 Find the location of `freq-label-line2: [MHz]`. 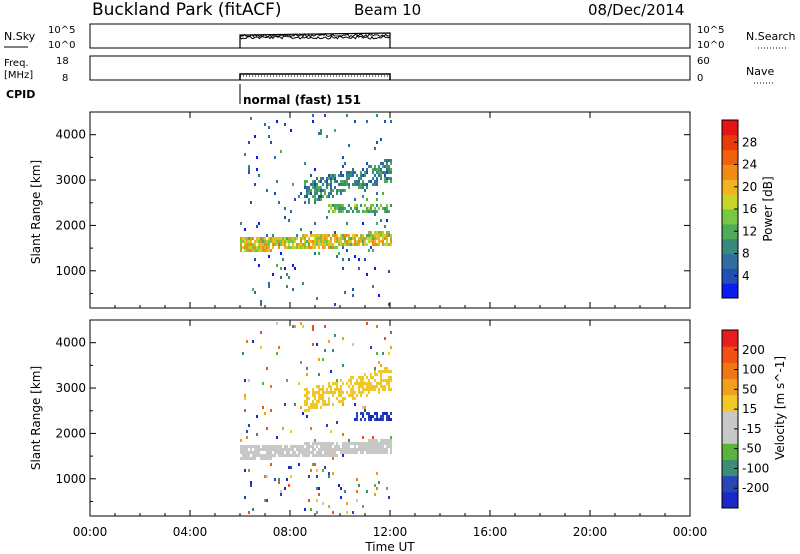

freq-label-line2: [MHz] is located at coordinates (18, 75).